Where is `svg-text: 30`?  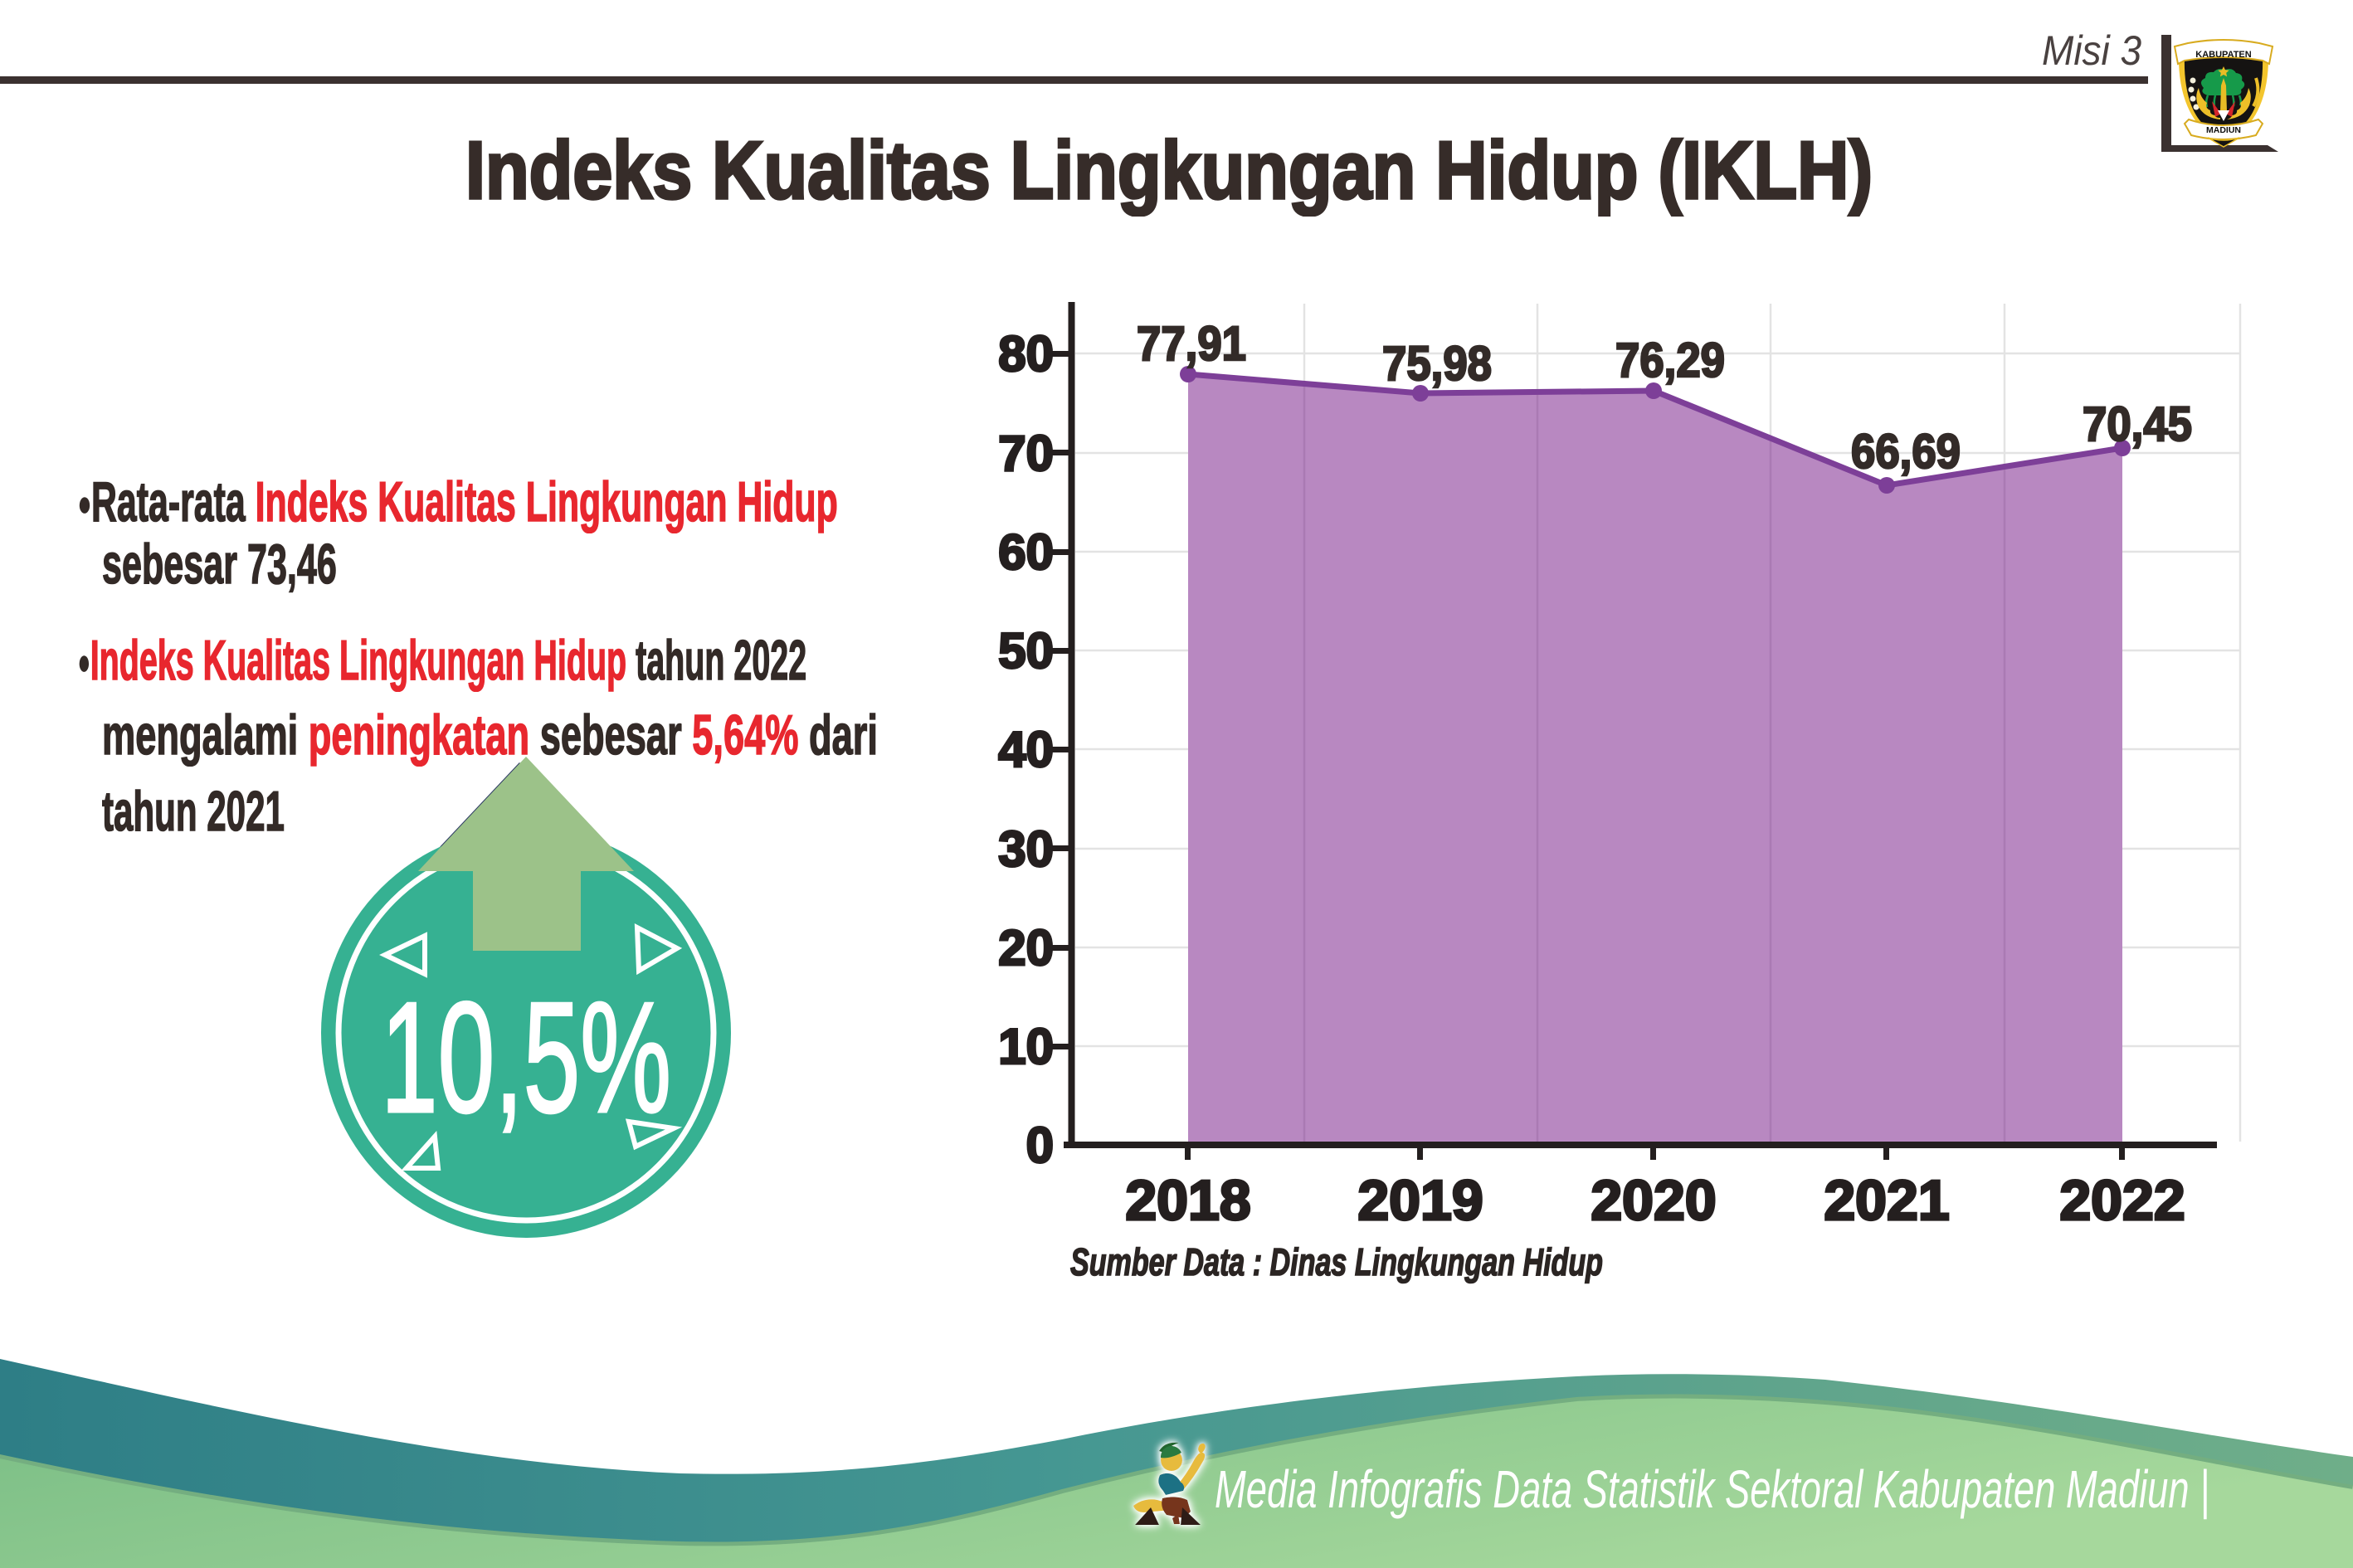
svg-text: 30 is located at coordinates (1026, 849).